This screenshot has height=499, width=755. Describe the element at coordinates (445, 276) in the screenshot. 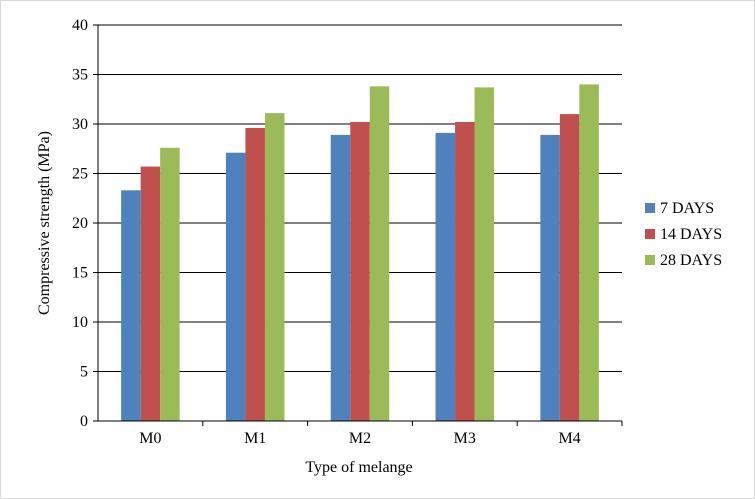

I see `bar-m3-7-days` at that location.